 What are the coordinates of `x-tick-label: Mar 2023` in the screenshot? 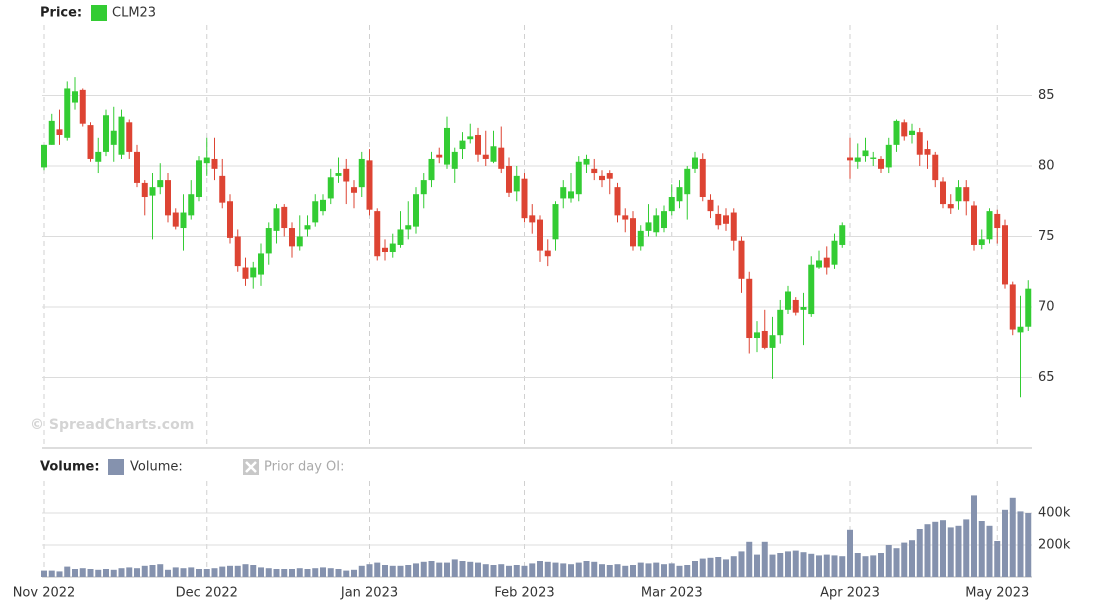 It's located at (672, 593).